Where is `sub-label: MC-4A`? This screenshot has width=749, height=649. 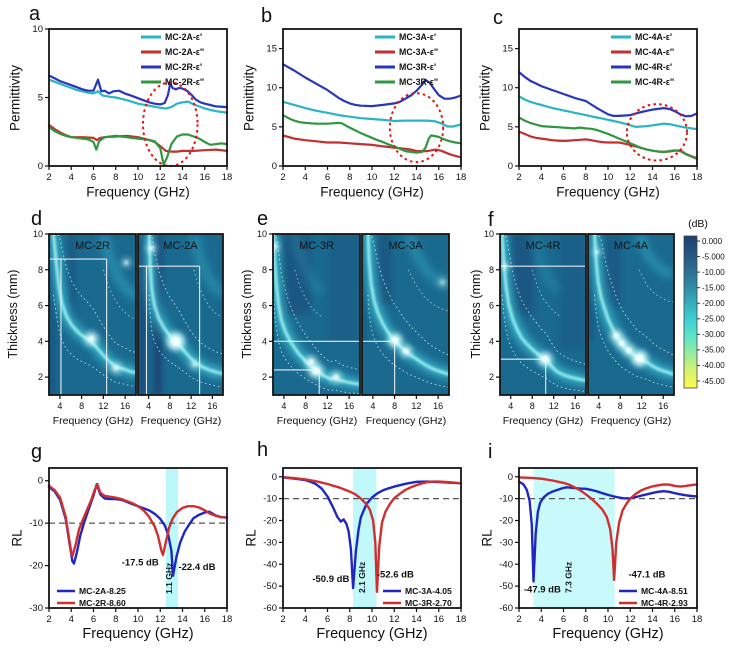
sub-label: MC-4A is located at coordinates (631, 246).